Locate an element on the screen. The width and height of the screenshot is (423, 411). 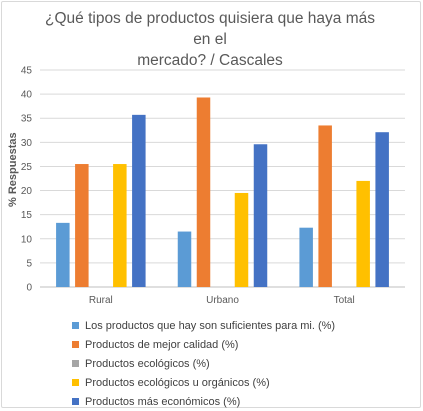
x-tick-label: Urbano is located at coordinates (222, 300).